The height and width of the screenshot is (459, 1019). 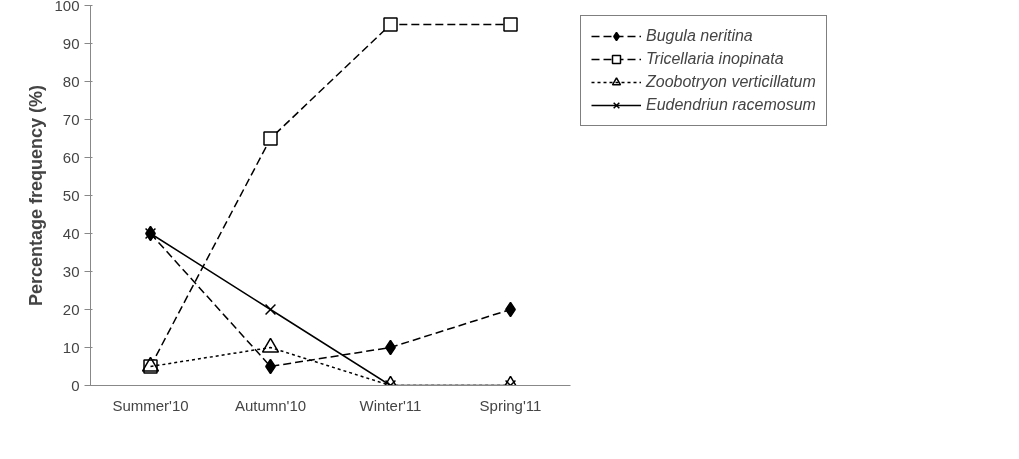 I want to click on x-tick-label: Spring'11, so click(x=510, y=405).